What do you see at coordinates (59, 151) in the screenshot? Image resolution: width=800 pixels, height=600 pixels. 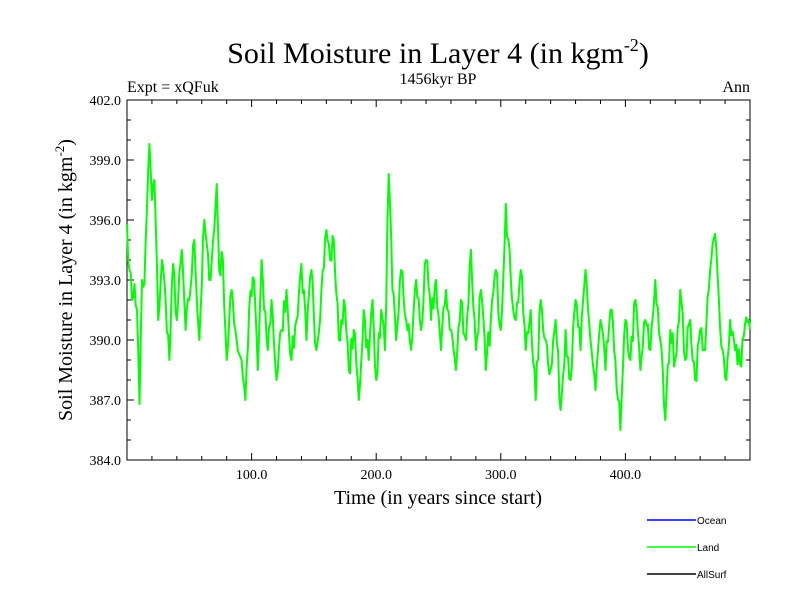 I see `y-axis-label-sup: -2` at bounding box center [59, 151].